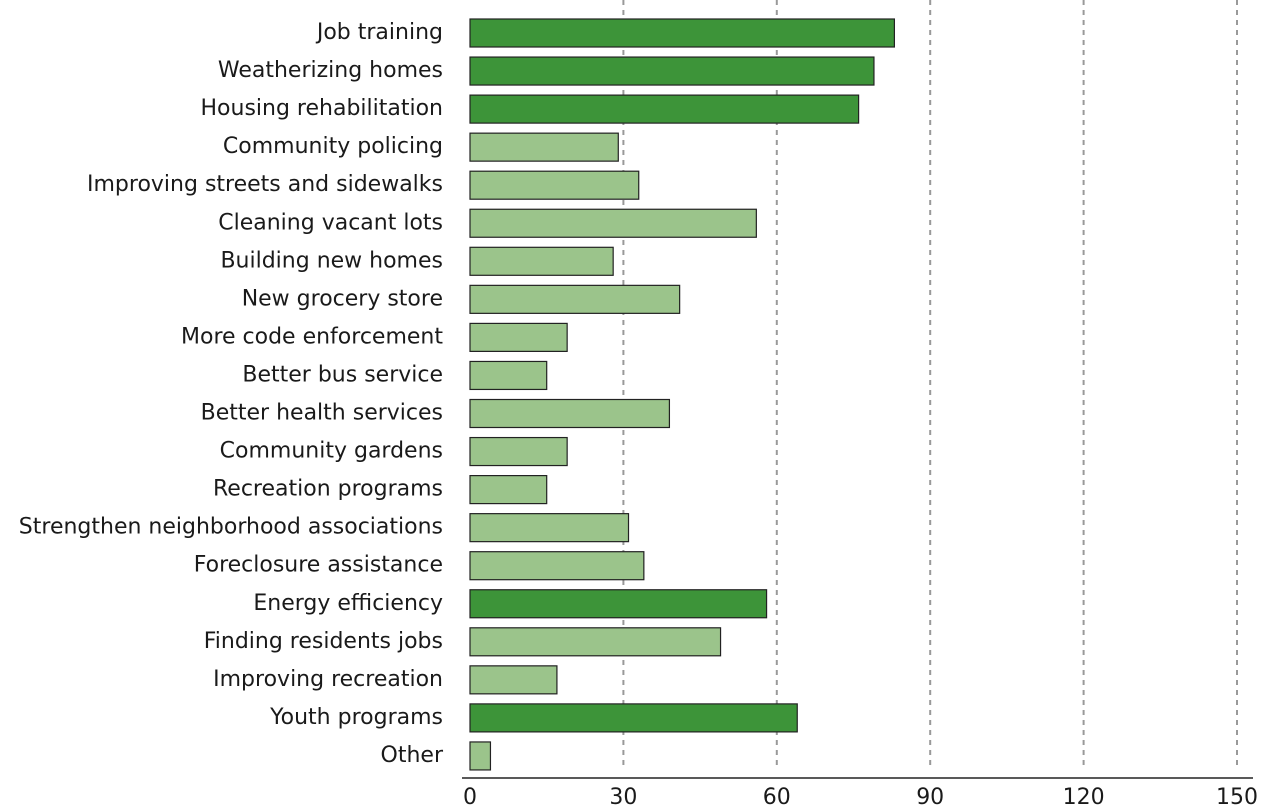  What do you see at coordinates (331, 451) in the screenshot?
I see `y-tick-label: Community gardens` at bounding box center [331, 451].